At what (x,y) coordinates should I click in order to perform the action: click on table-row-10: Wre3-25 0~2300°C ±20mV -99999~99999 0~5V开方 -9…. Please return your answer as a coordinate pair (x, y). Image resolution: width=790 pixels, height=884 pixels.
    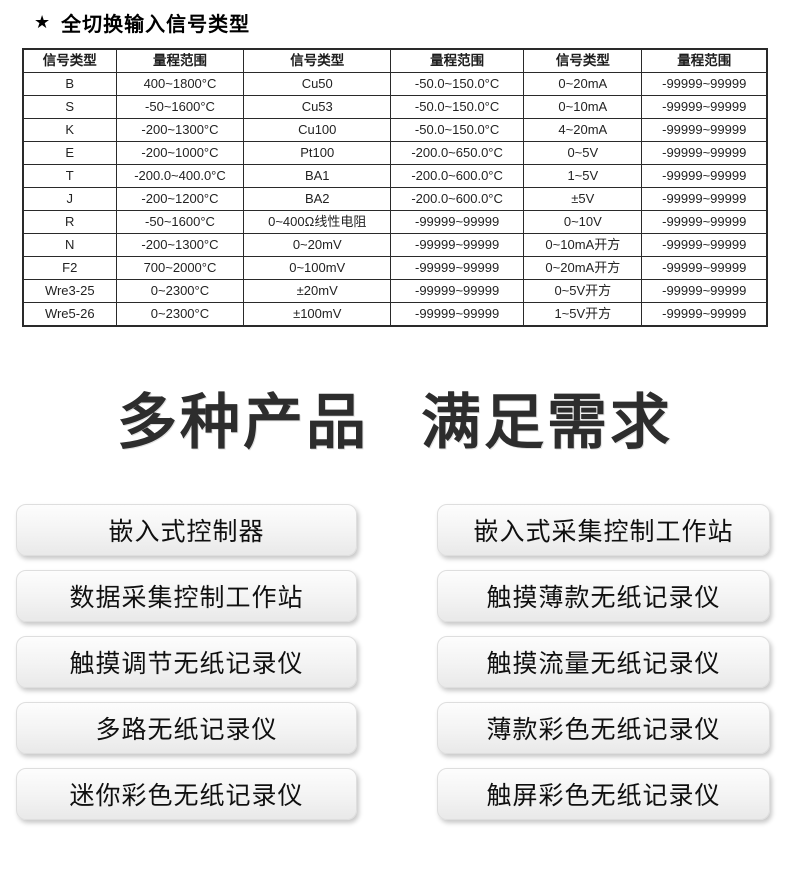
    Looking at the image, I should click on (395, 291).